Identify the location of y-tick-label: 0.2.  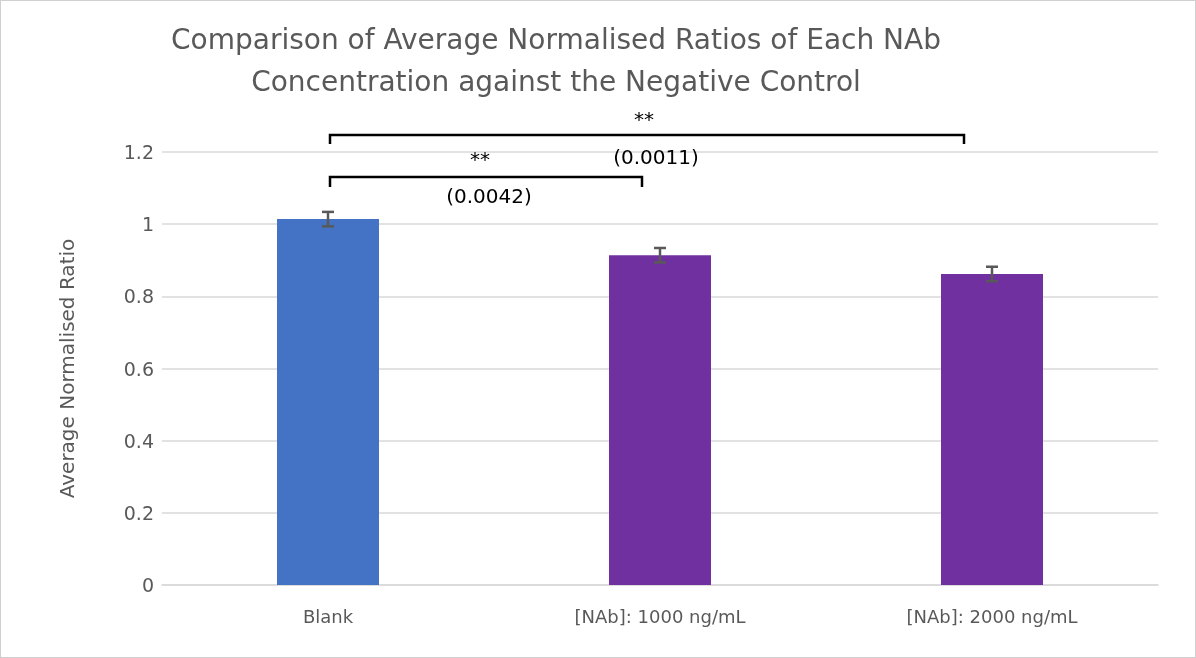
(138, 512).